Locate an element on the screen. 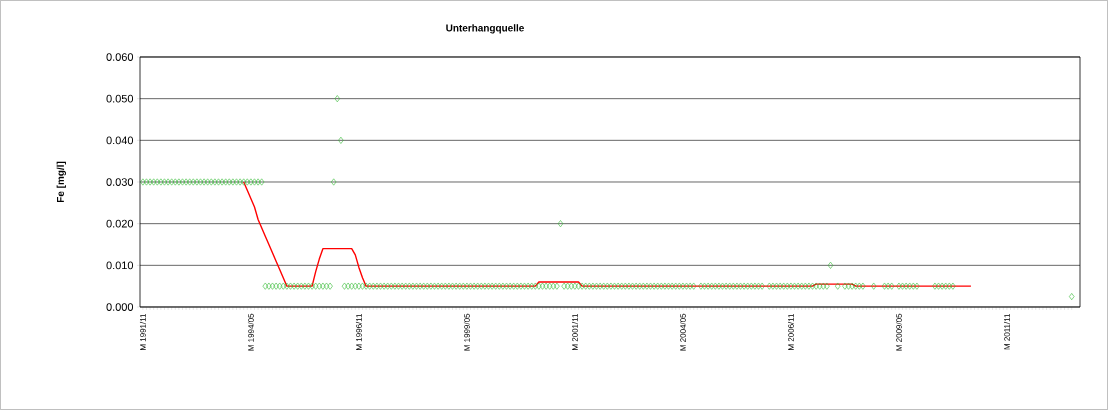  y-tick-label: 0.060 is located at coordinates (120, 57).